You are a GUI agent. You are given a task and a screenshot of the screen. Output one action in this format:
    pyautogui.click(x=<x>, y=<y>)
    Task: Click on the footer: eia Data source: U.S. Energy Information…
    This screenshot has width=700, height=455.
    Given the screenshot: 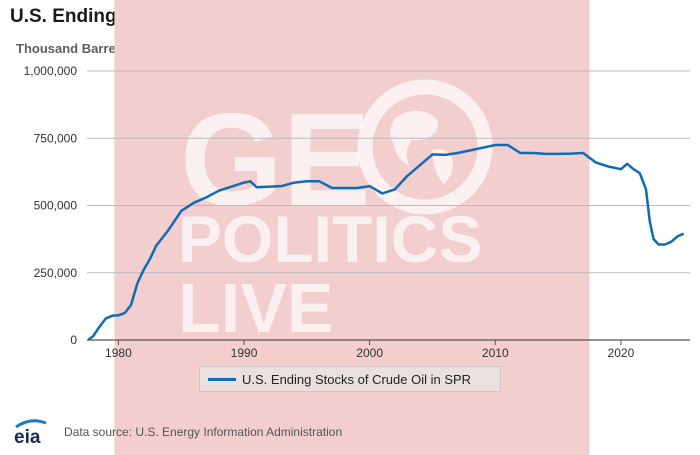 What is the action you would take?
    pyautogui.click(x=176, y=433)
    